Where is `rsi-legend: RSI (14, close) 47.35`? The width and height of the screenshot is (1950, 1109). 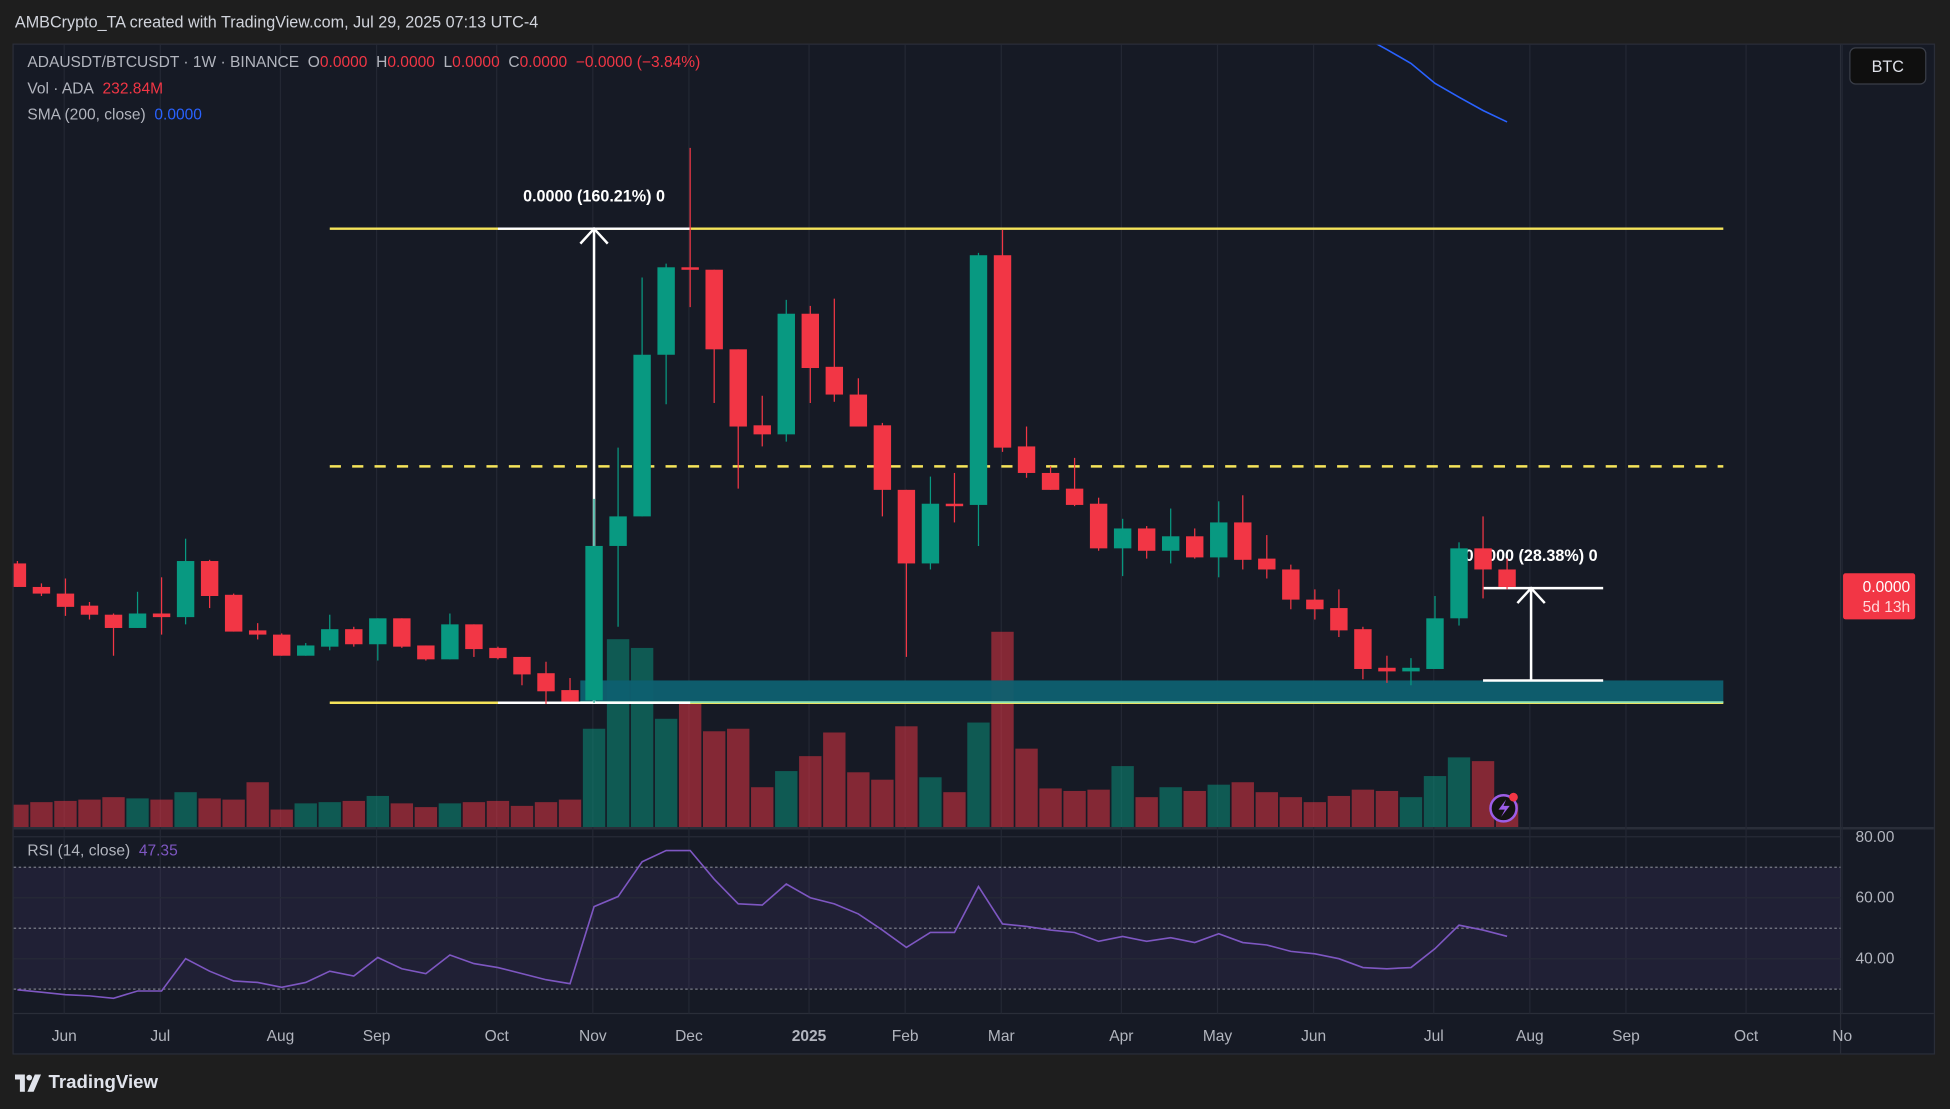 rsi-legend: RSI (14, close) 47.35 is located at coordinates (102, 850).